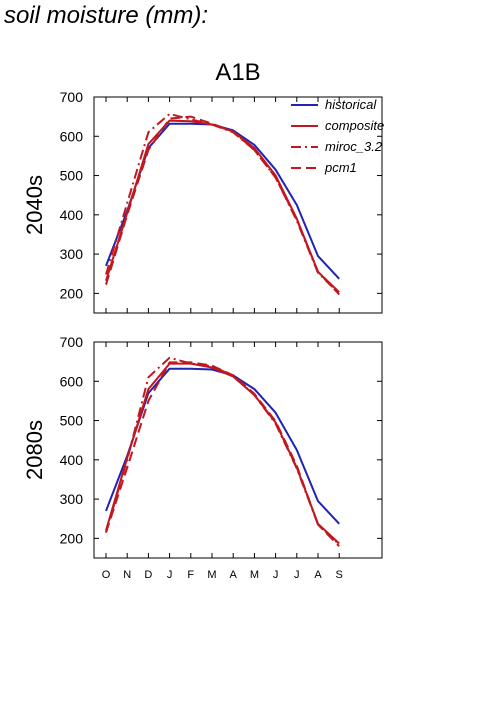 This screenshot has width=501, height=709. I want to click on legend-label: pcm1, so click(340, 167).